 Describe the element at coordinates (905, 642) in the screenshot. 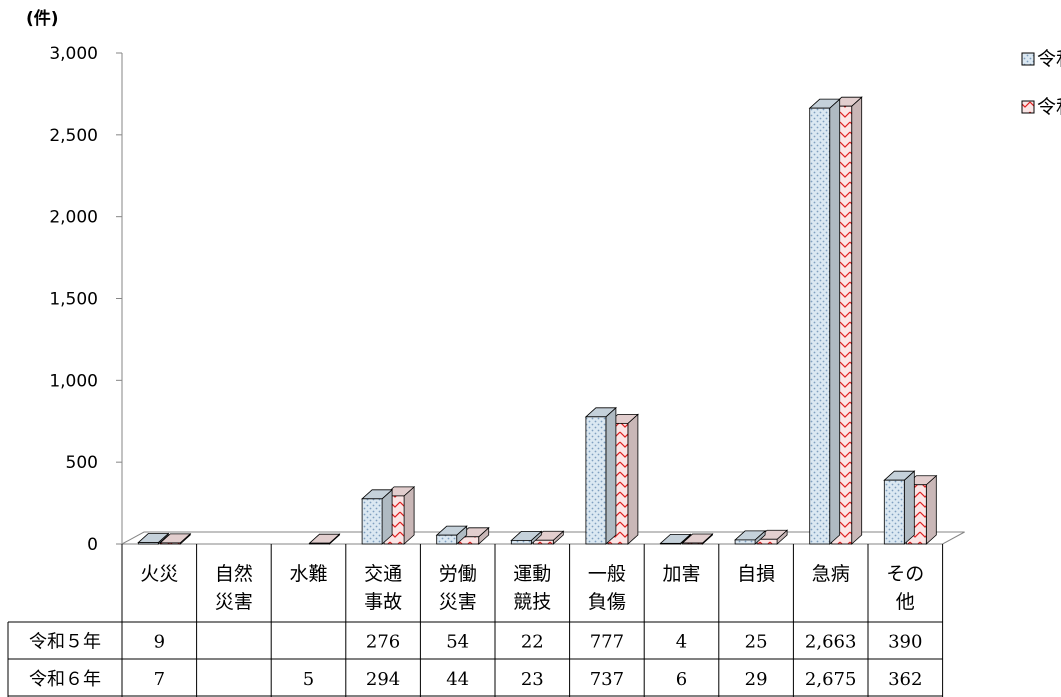

I see `table-cell-value: 390` at that location.